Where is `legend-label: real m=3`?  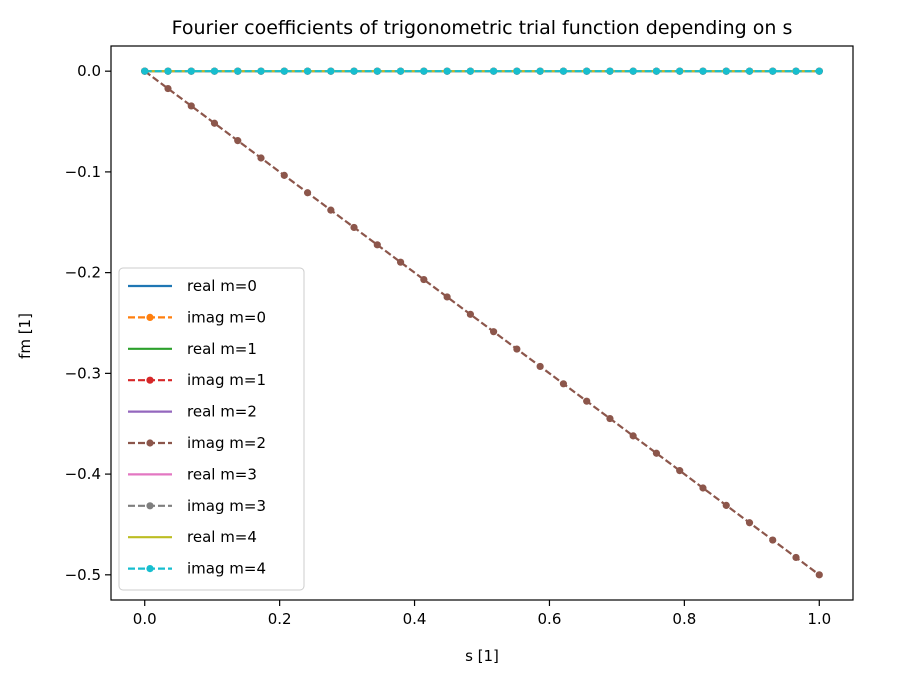 legend-label: real m=3 is located at coordinates (222, 474).